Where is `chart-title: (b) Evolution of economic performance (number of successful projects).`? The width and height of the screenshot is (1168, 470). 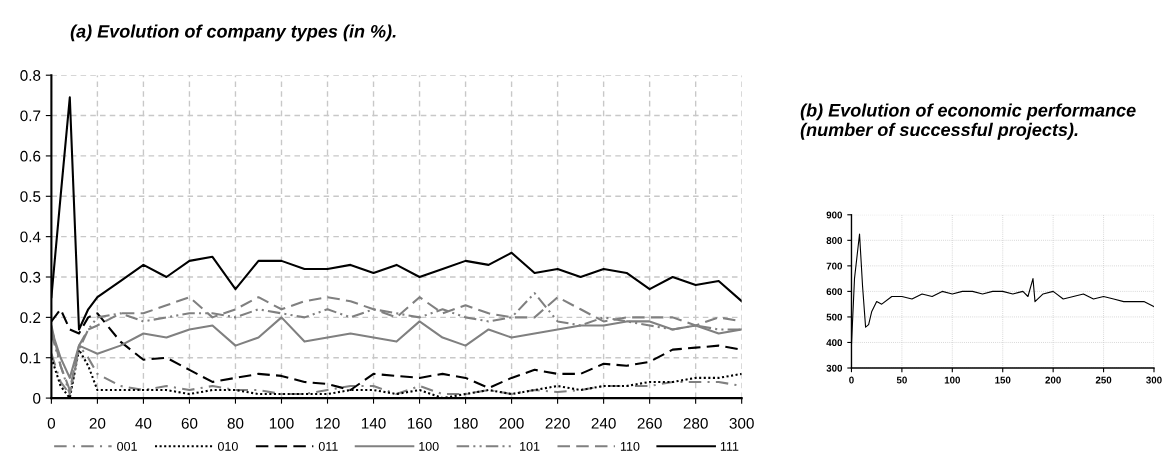
chart-title: (b) Evolution of economic performance (number of successful projects). is located at coordinates (968, 121).